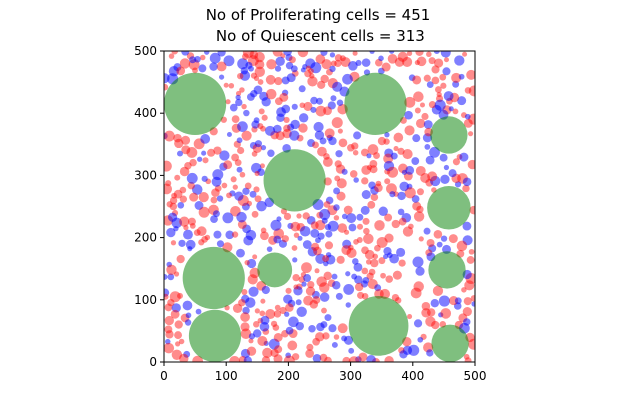  I want to click on y-tick-label: 100, so click(145, 300).